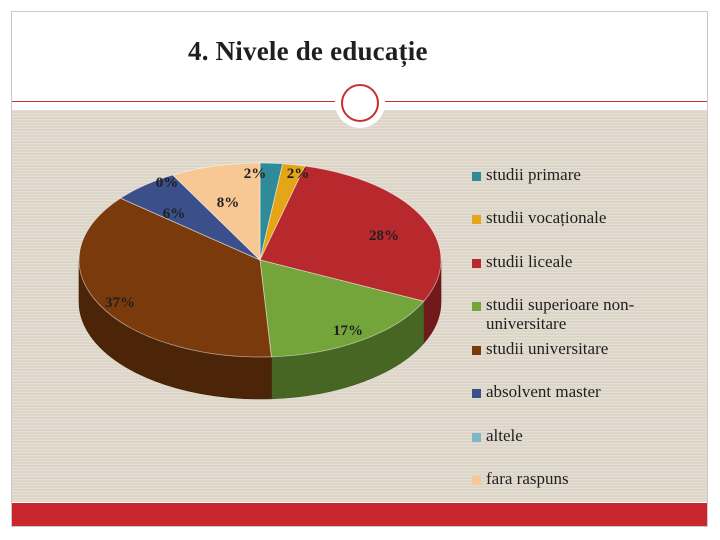 The image size is (720, 540). I want to click on pie-slice-fara-raspuns, so click(216, 211).